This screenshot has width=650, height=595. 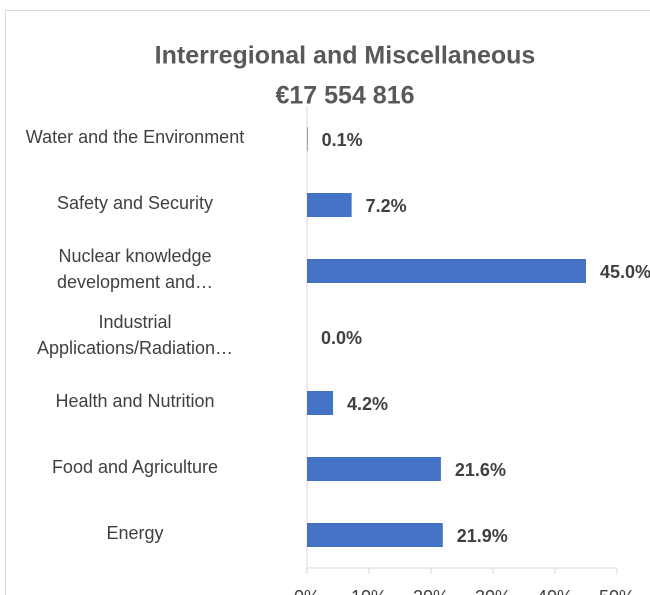 I want to click on chart-subtitle: €17 554 816, so click(x=344, y=96).